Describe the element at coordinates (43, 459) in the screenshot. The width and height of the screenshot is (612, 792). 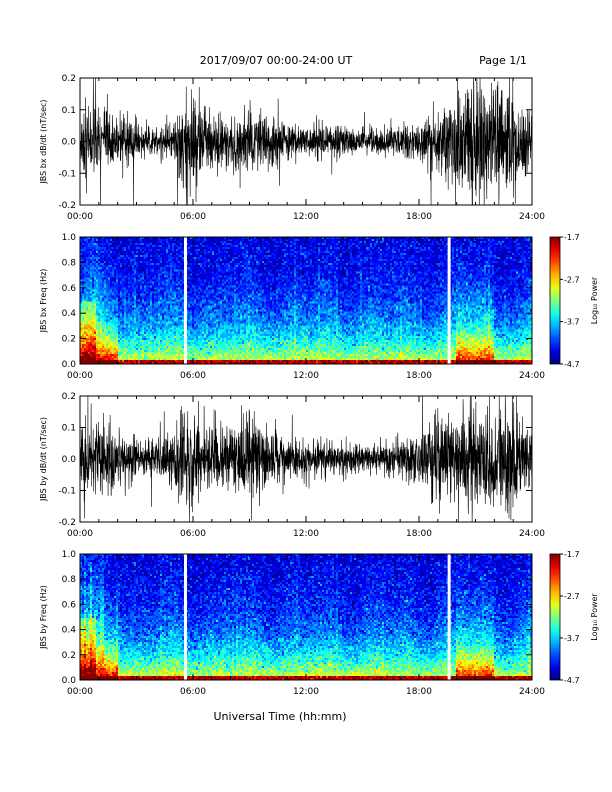
I see `y-axis-label: JBS by dB/dt (nT/sec)` at that location.